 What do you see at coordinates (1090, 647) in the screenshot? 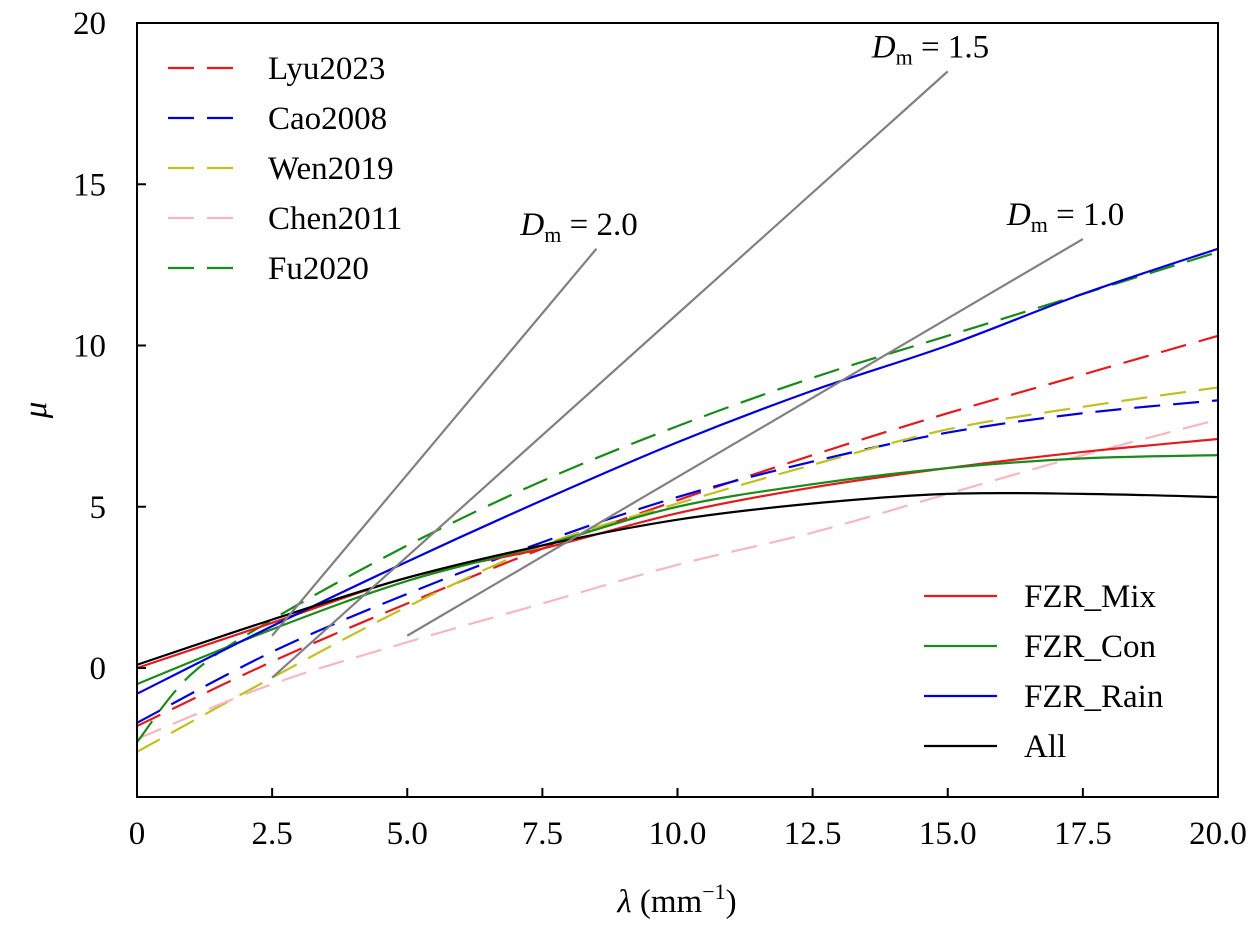
I see `legend-label-fzr-con: FZR_Con` at bounding box center [1090, 647].